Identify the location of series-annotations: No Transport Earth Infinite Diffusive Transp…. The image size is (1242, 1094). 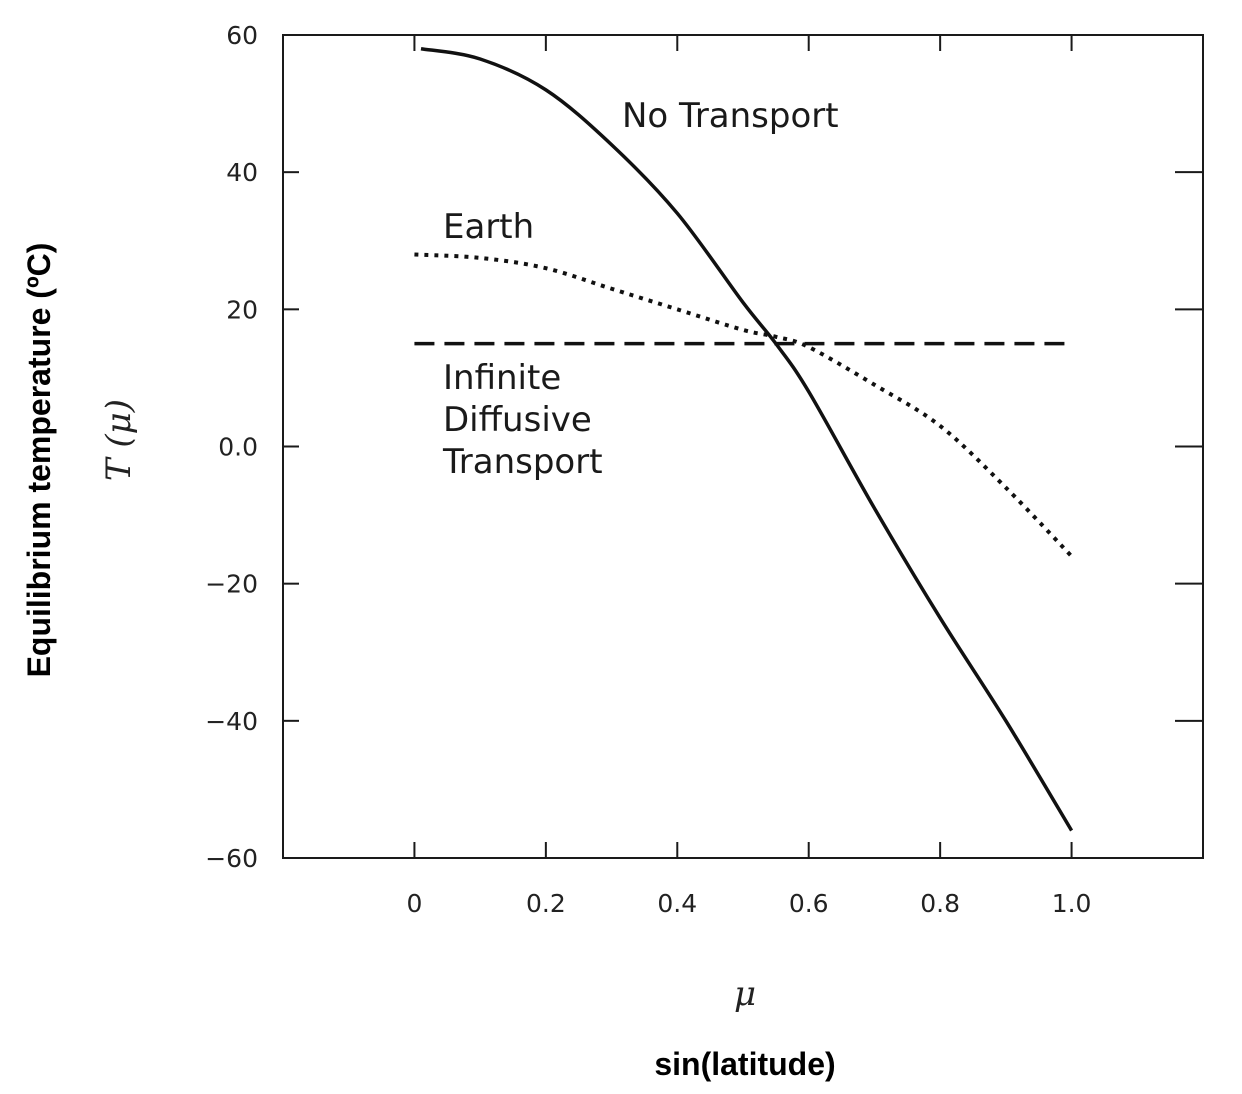
(640, 289).